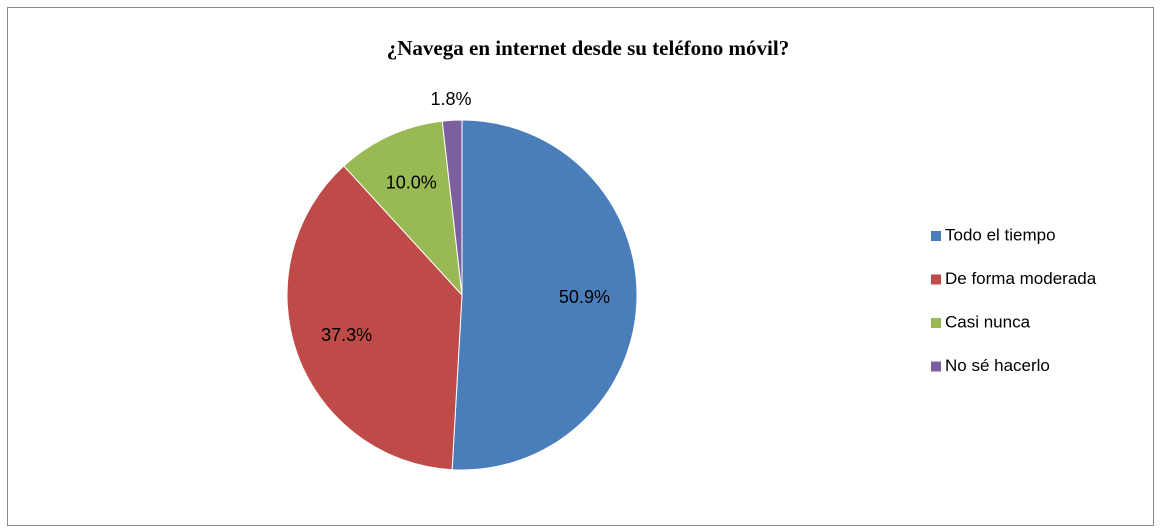  Describe the element at coordinates (584, 297) in the screenshot. I see `data-label: 50.9%` at that location.